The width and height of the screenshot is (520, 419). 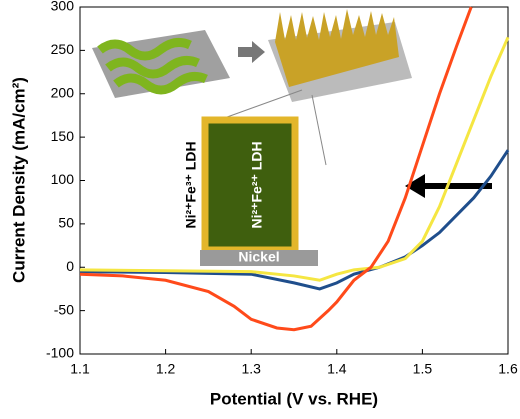 I want to click on x-tick-label: 1.1, so click(x=80, y=369).